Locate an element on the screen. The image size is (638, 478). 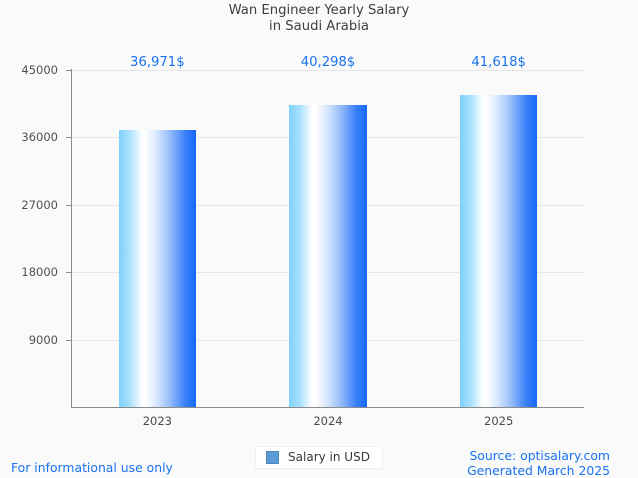
y-axis-tick-label: 45000 is located at coordinates (39, 70).